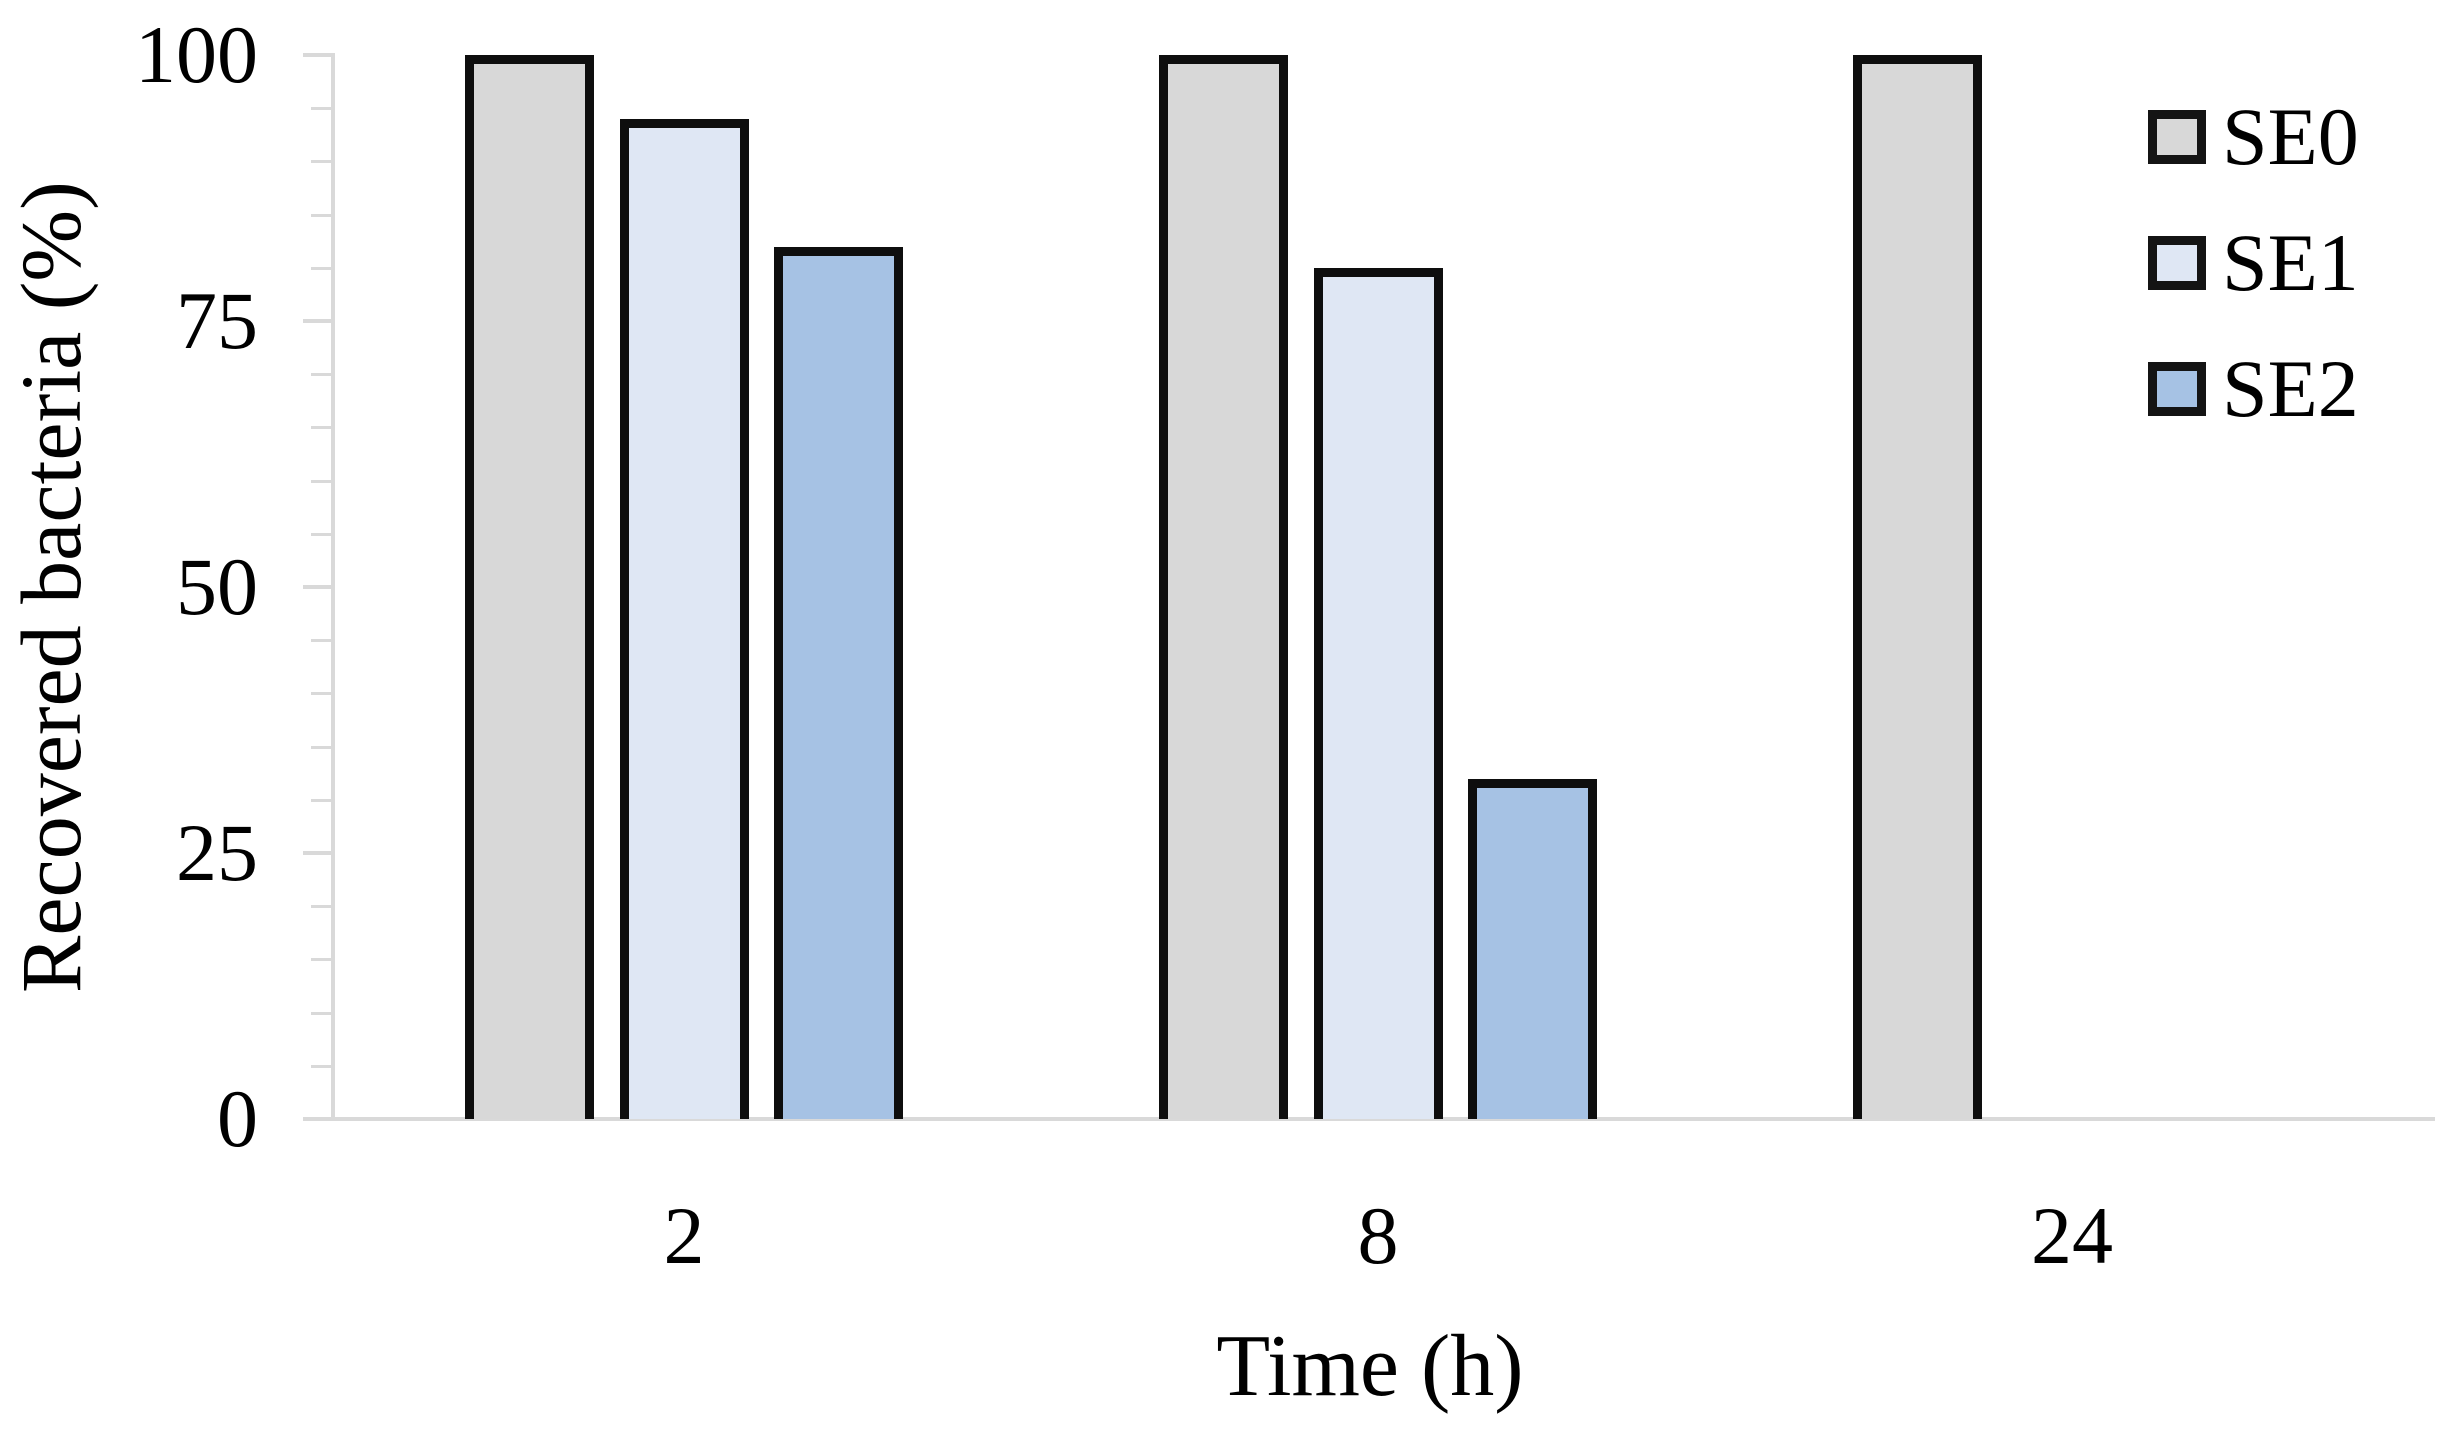  Describe the element at coordinates (529, 587) in the screenshot. I see `bar-se0-t2` at that location.